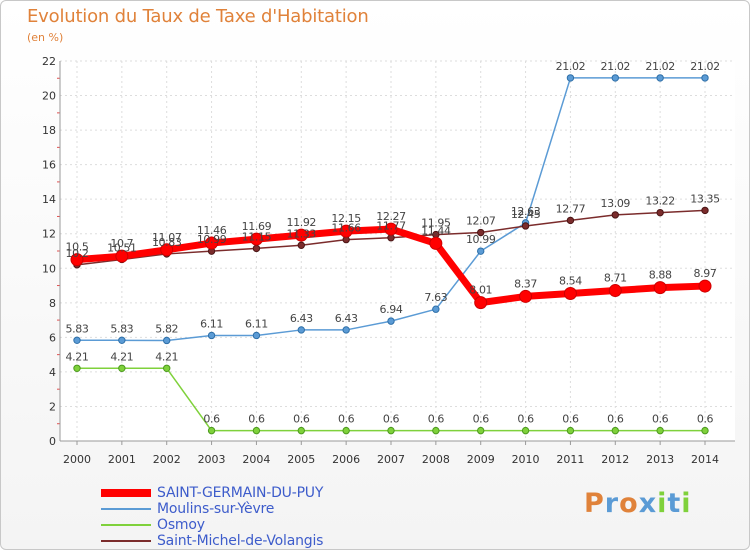 This screenshot has height=550, width=750. Describe the element at coordinates (435, 297) in the screenshot. I see `data-label: 7.63` at that location.